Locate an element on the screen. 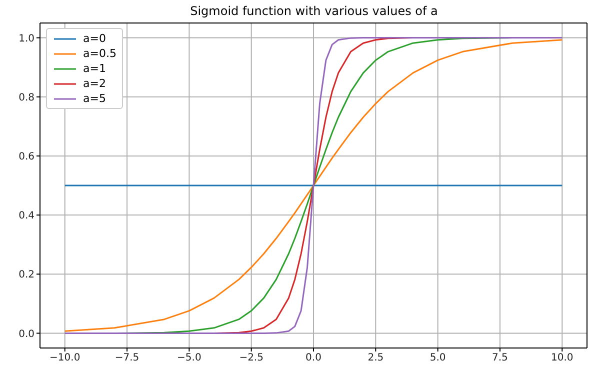 The width and height of the screenshot is (595, 373). x-tick-label: 5.0 is located at coordinates (438, 358).